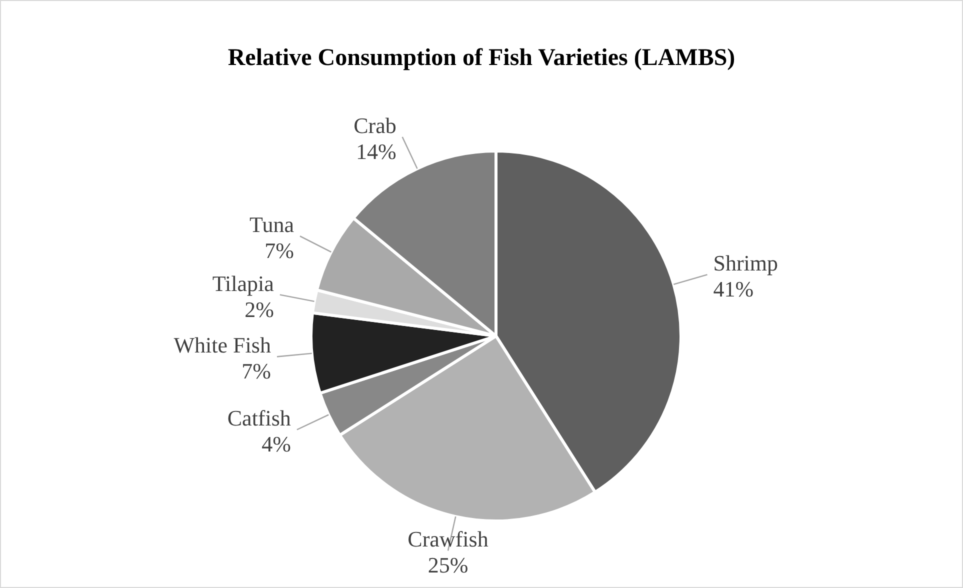 This screenshot has height=588, width=963. Describe the element at coordinates (259, 418) in the screenshot. I see `slice-label: Catfish` at that location.